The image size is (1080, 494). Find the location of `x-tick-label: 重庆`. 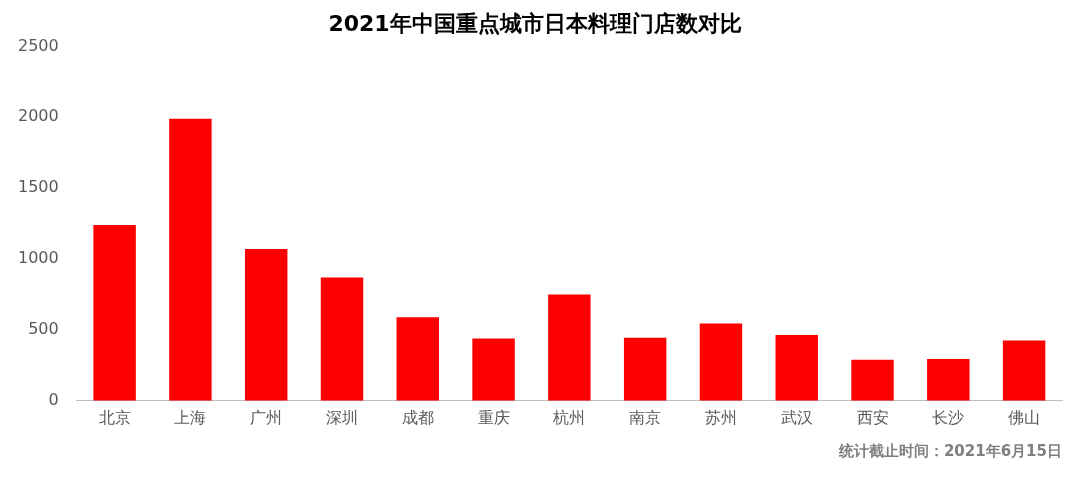

x-tick-label: 重庆 is located at coordinates (493, 417).